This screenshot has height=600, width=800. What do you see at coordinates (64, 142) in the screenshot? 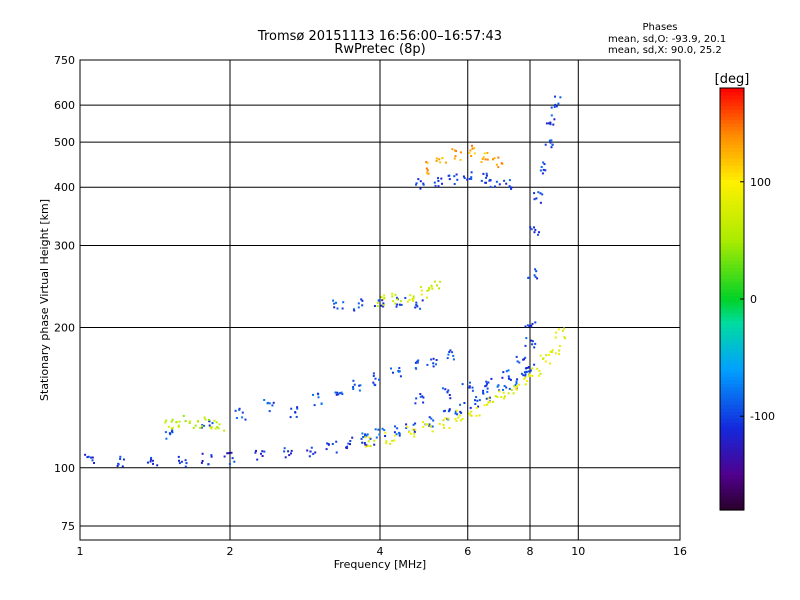
I see `y-tick-label: 500` at bounding box center [64, 142].